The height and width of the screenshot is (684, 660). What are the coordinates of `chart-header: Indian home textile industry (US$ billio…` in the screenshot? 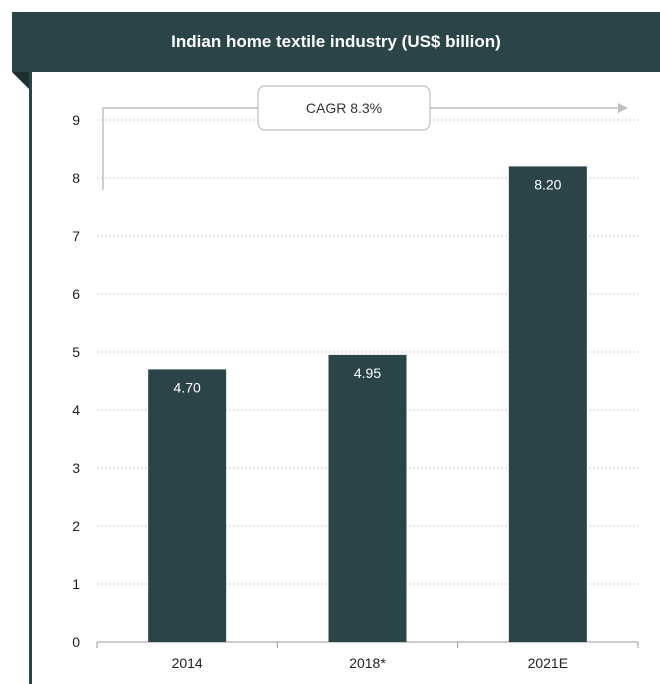 It's located at (336, 42).